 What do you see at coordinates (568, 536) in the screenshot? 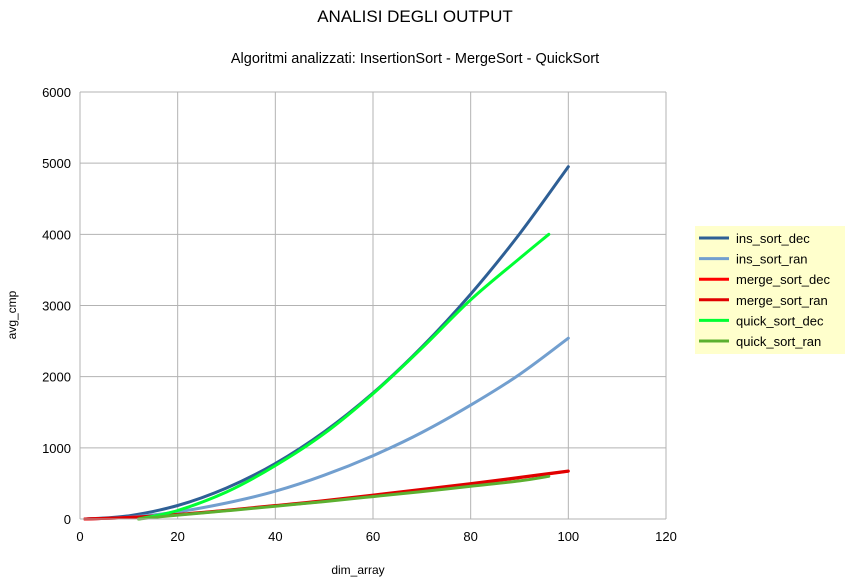
I see `x-tick-label: 100` at bounding box center [568, 536].